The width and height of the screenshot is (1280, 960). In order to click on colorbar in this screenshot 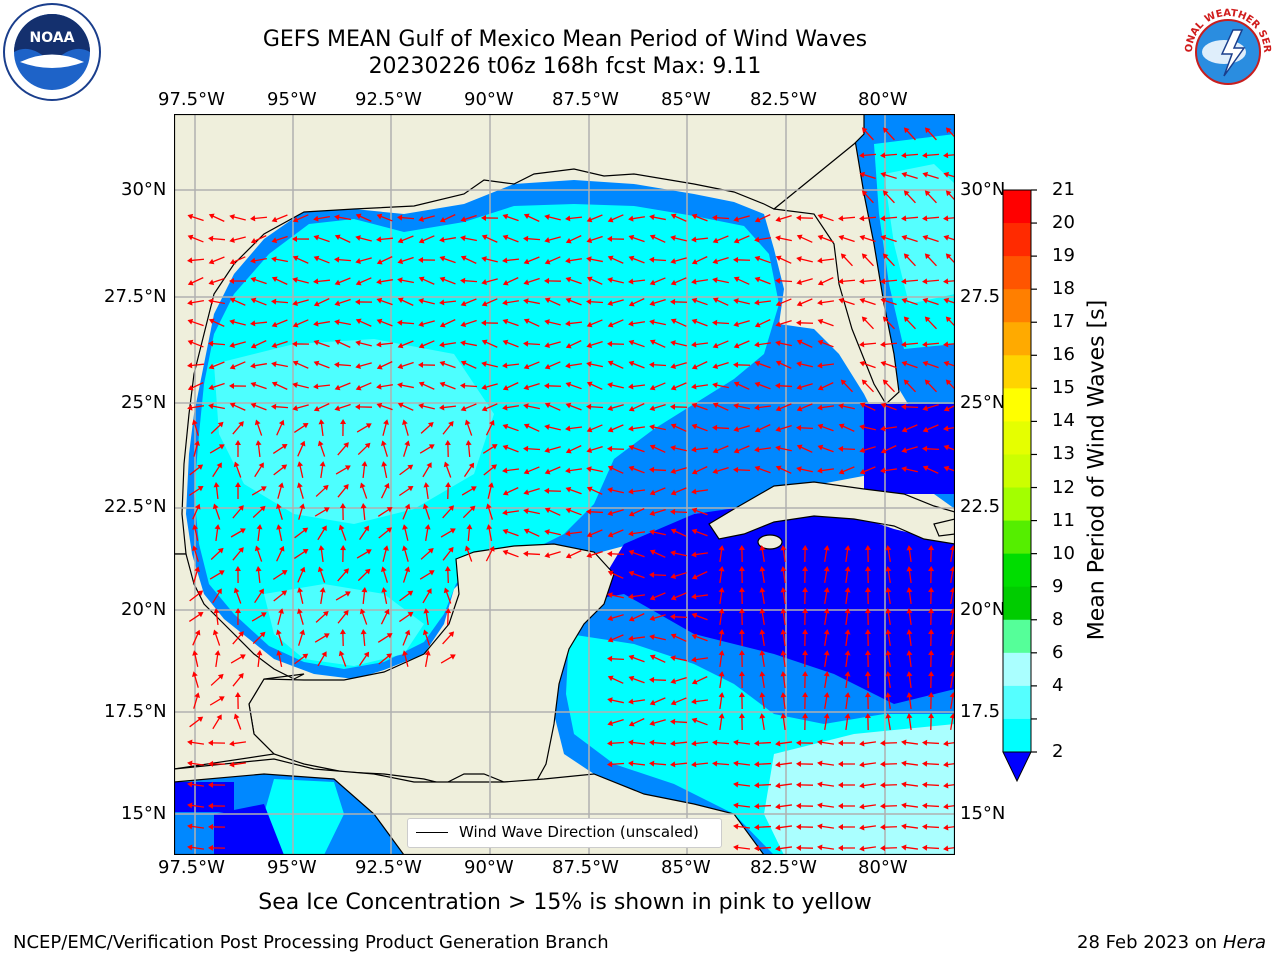, I will do `click(1019, 486)`.